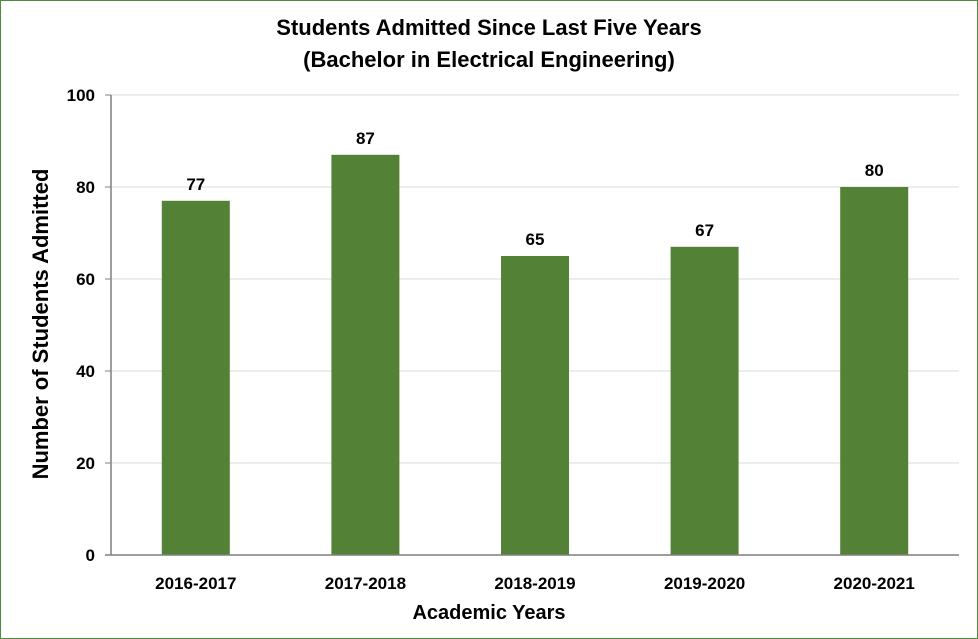 The image size is (978, 639). I want to click on x-tick-label: 2020-2021, so click(874, 583).